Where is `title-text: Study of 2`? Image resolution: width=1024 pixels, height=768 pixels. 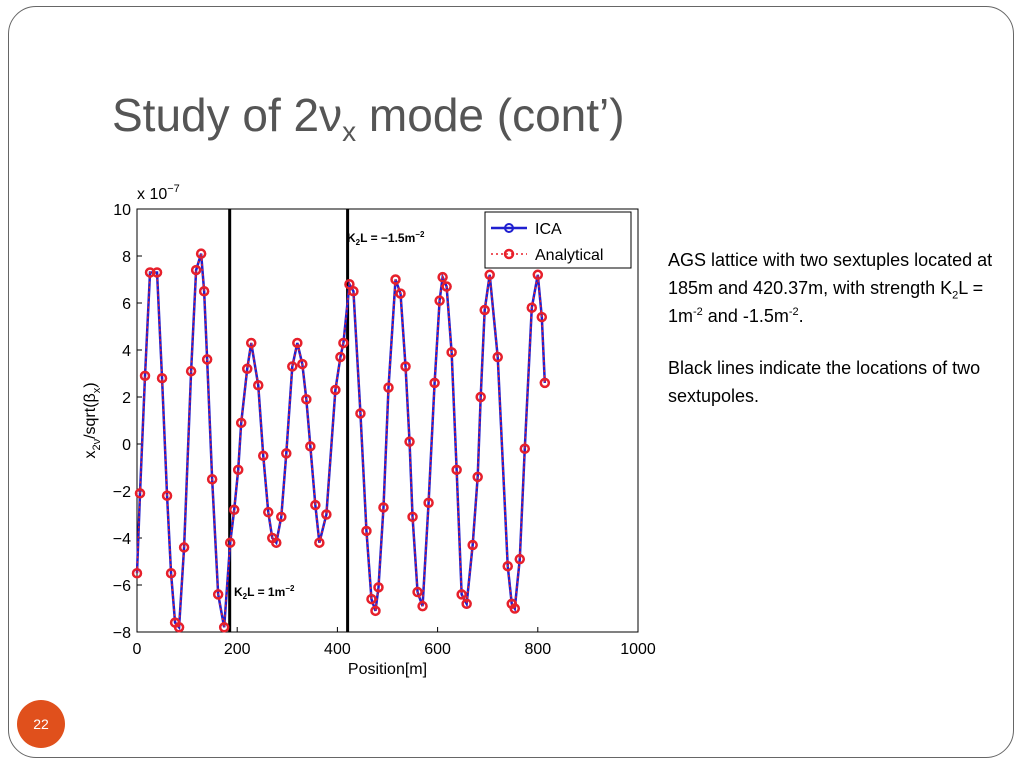
title-text: Study of 2 is located at coordinates (216, 115).